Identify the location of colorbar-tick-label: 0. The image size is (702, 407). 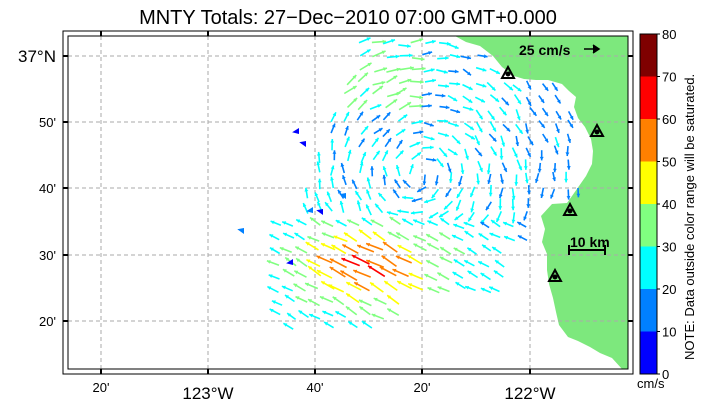
(665, 374).